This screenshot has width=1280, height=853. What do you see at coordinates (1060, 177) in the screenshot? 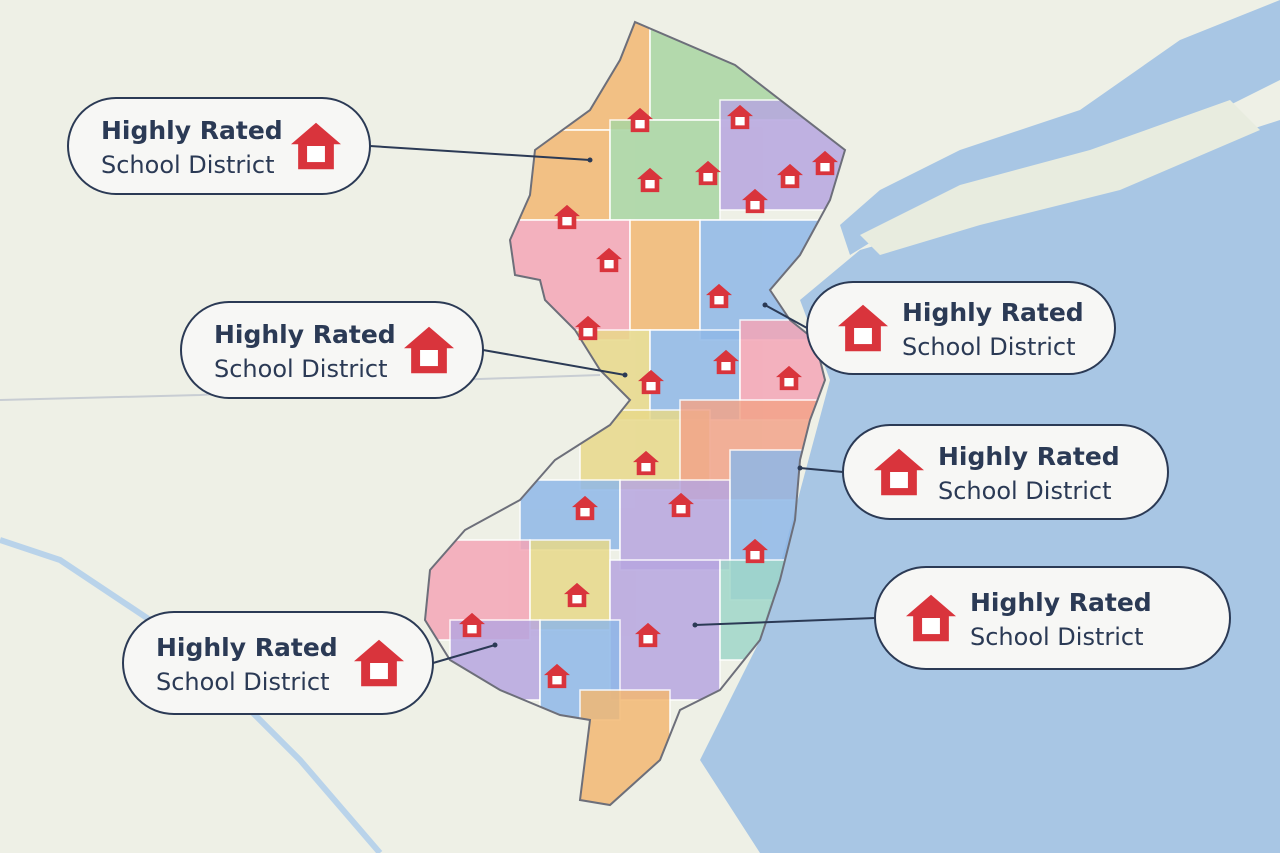
I see `long-island` at bounding box center [1060, 177].